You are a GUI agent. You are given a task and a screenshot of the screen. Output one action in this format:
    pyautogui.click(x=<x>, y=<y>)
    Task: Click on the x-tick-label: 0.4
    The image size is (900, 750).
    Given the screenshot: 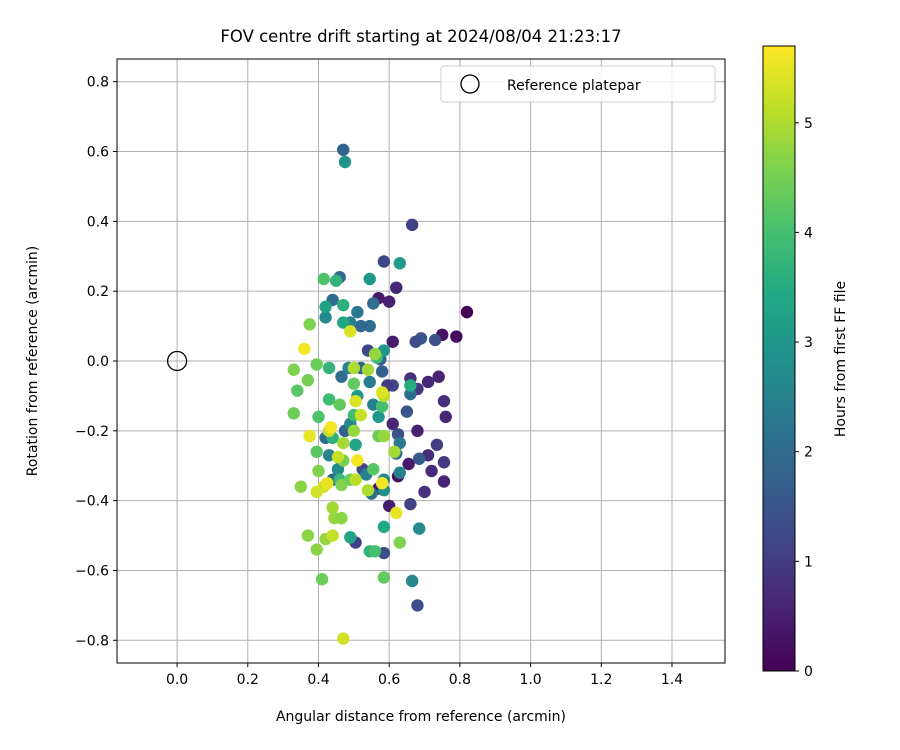 What is the action you would take?
    pyautogui.click(x=318, y=680)
    